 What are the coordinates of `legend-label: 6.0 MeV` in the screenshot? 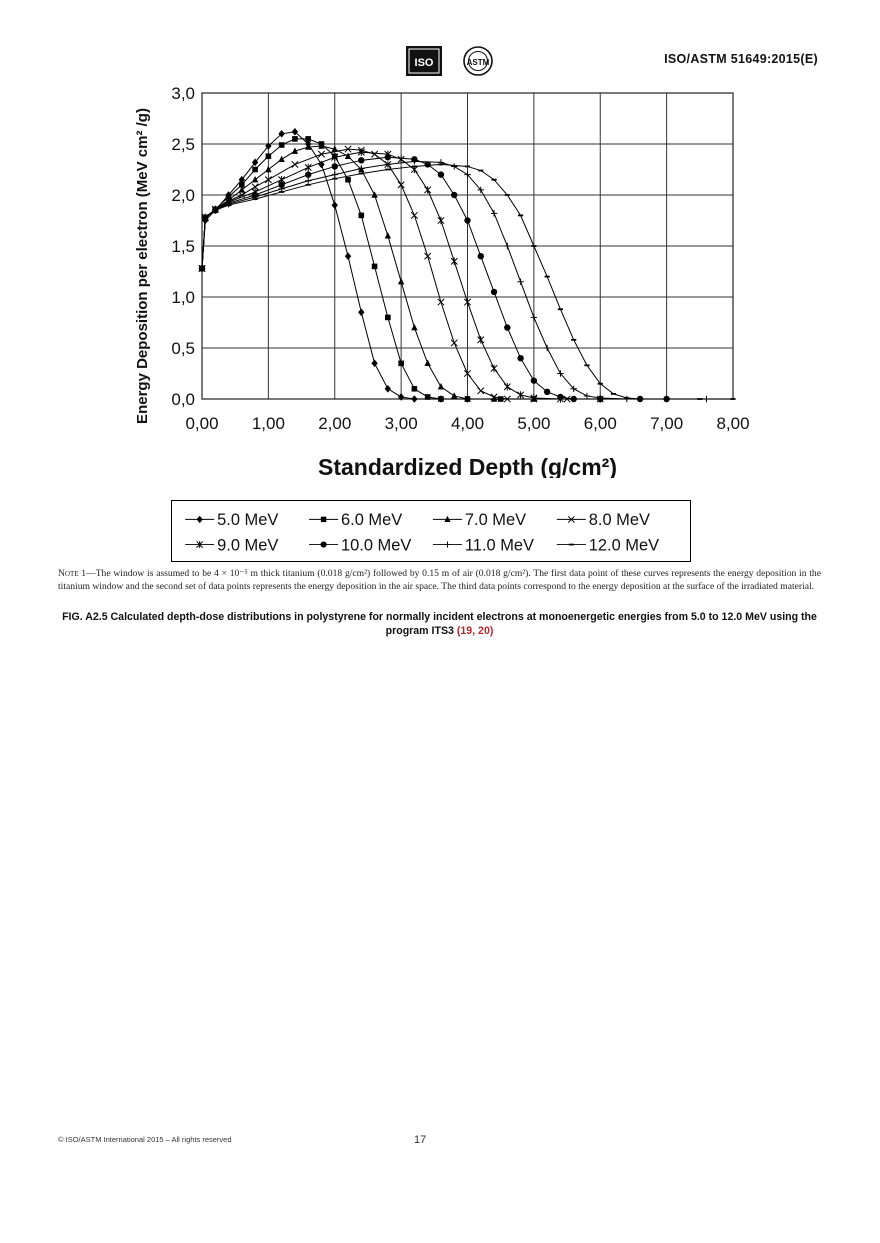 It's located at (371, 520).